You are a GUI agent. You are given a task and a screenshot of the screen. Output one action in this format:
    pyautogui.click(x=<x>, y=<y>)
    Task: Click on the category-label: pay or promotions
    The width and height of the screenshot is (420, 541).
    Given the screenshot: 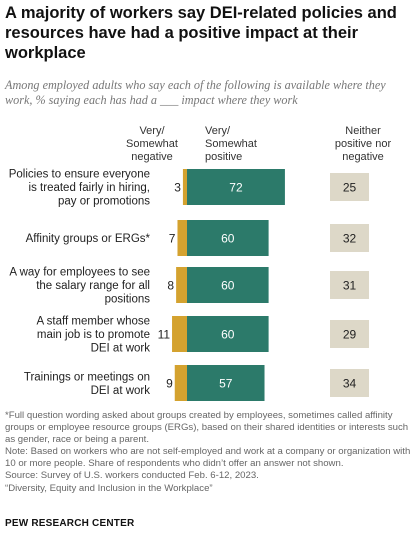 What is the action you would take?
    pyautogui.click(x=104, y=202)
    